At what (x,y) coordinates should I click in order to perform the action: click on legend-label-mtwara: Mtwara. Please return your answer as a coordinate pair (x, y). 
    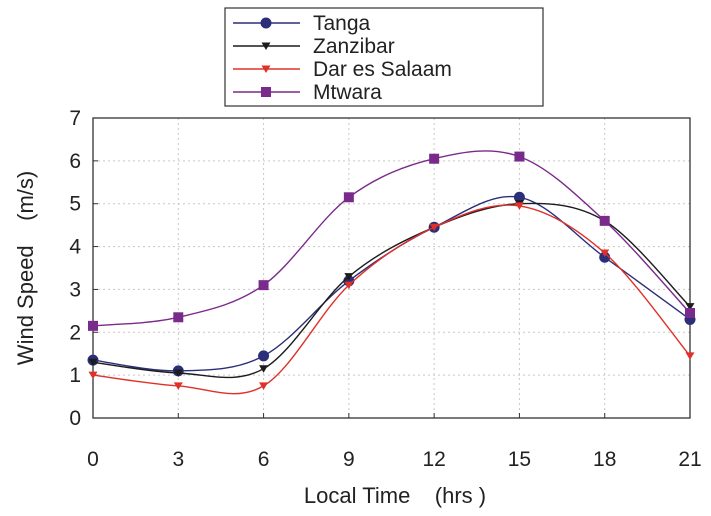
    Looking at the image, I should click on (347, 92).